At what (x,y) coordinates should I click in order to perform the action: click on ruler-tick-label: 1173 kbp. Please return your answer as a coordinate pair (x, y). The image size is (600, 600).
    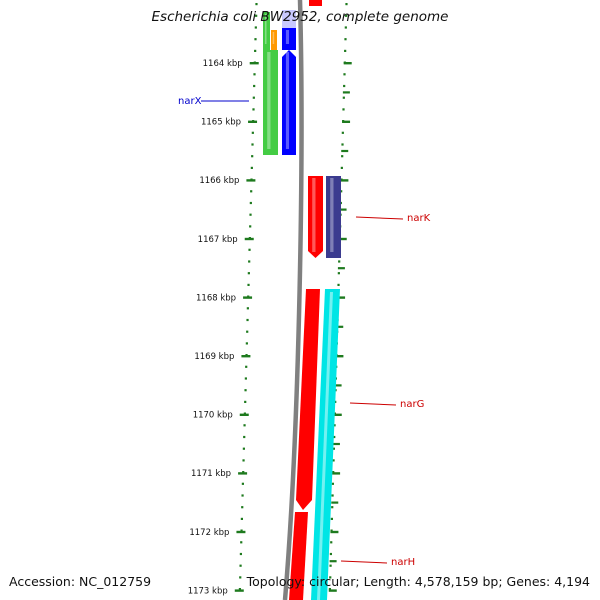
    Looking at the image, I should click on (208, 591).